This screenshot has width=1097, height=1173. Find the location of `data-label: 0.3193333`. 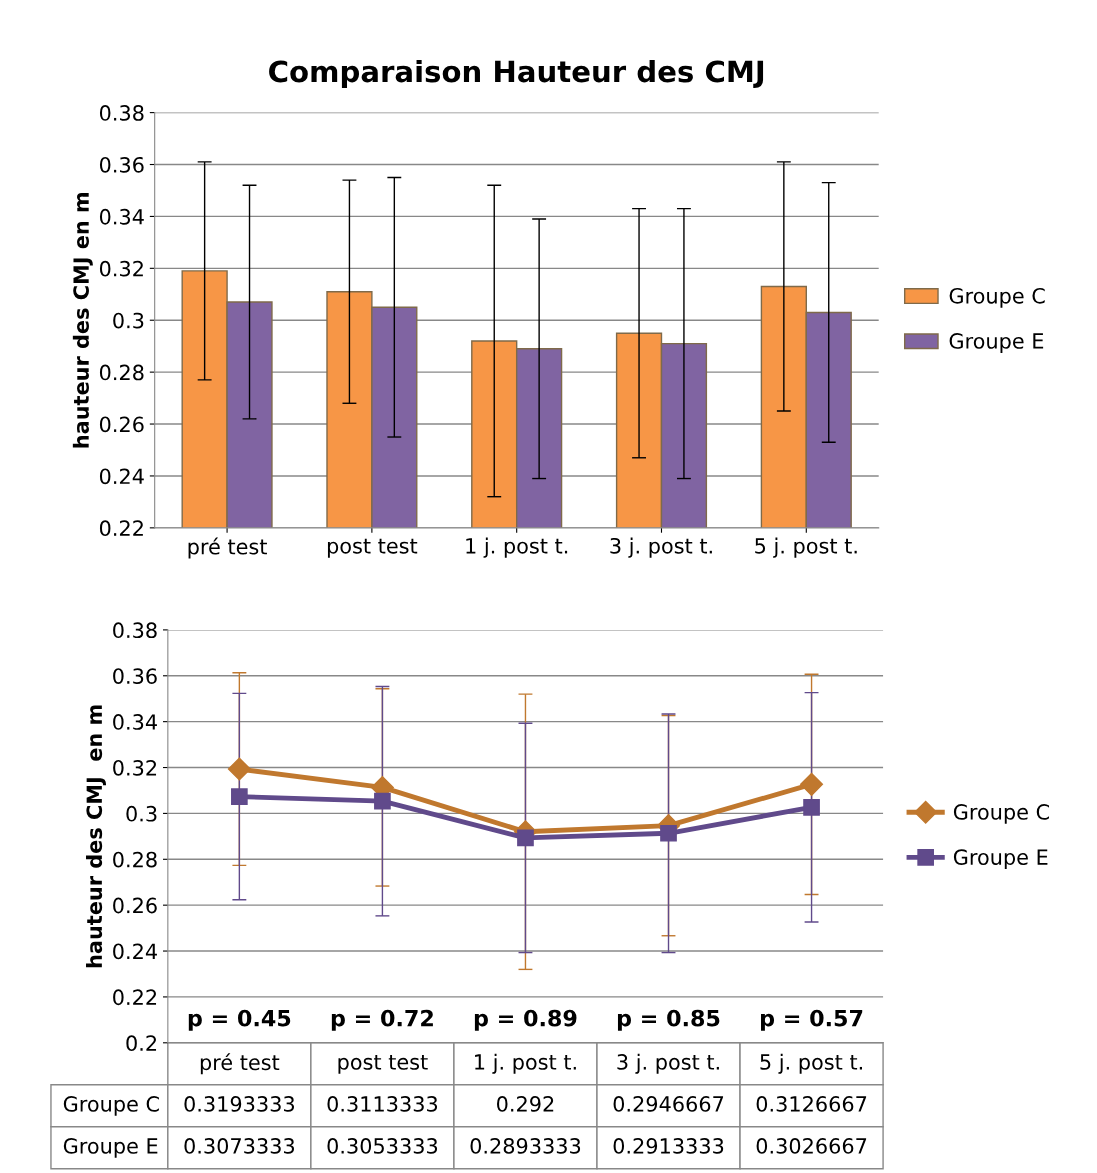

data-label: 0.3193333 is located at coordinates (239, 1104).